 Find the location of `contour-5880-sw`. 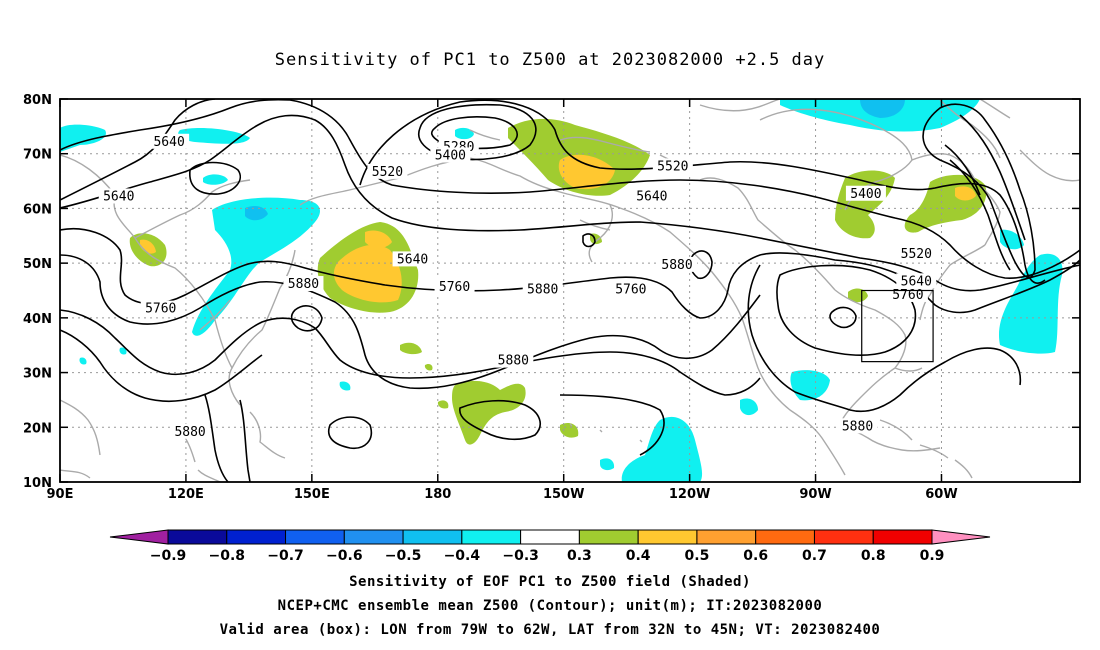

contour-5880-sw is located at coordinates (350, 433).